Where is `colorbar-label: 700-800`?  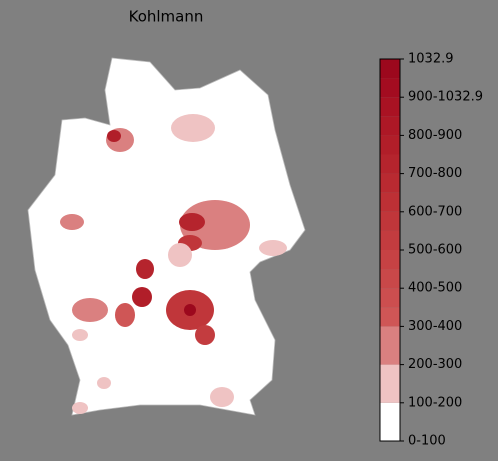 colorbar-label: 700-800 is located at coordinates (435, 173).